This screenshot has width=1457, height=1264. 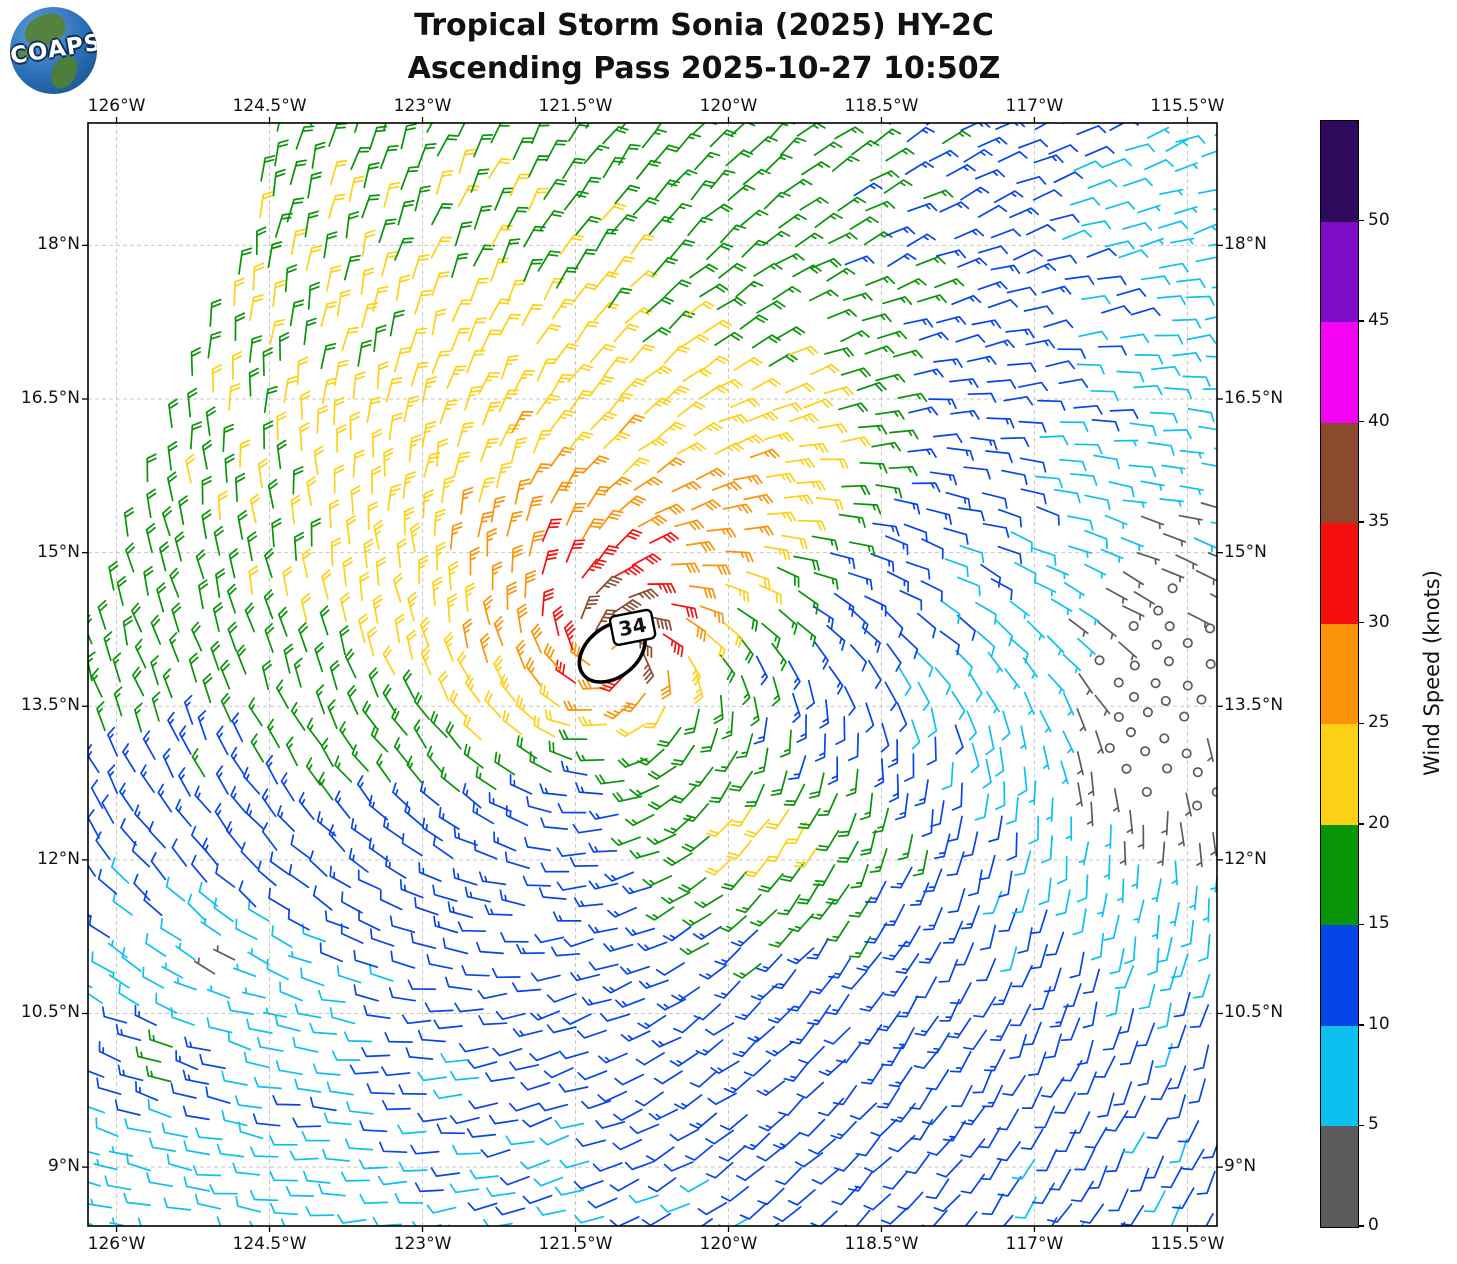 I want to click on colorbar-tick-label: 35, so click(x=1379, y=521).